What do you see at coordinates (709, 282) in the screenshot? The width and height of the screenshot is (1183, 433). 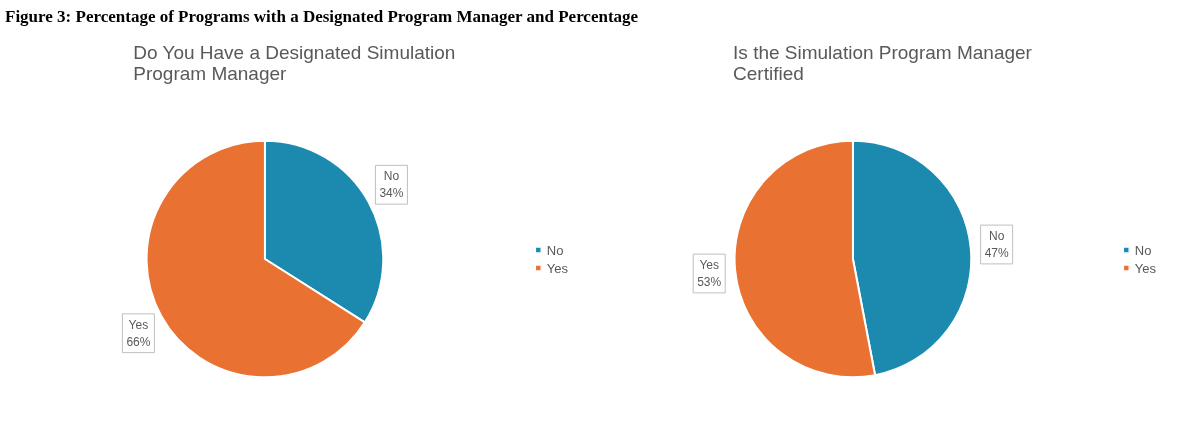 I see `data-label: 53%` at bounding box center [709, 282].